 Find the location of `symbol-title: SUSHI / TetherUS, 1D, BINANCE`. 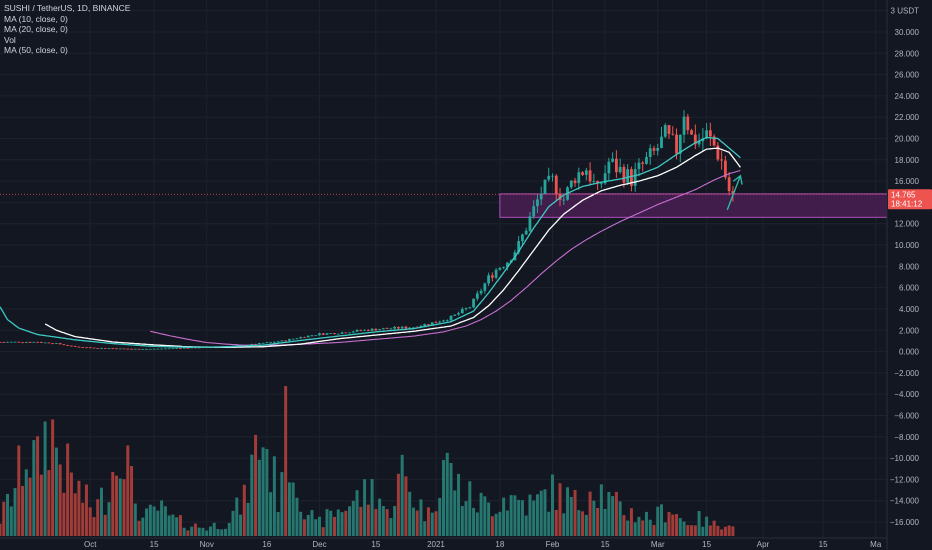

symbol-title: SUSHI / TetherUS, 1D, BINANCE is located at coordinates (67, 8).